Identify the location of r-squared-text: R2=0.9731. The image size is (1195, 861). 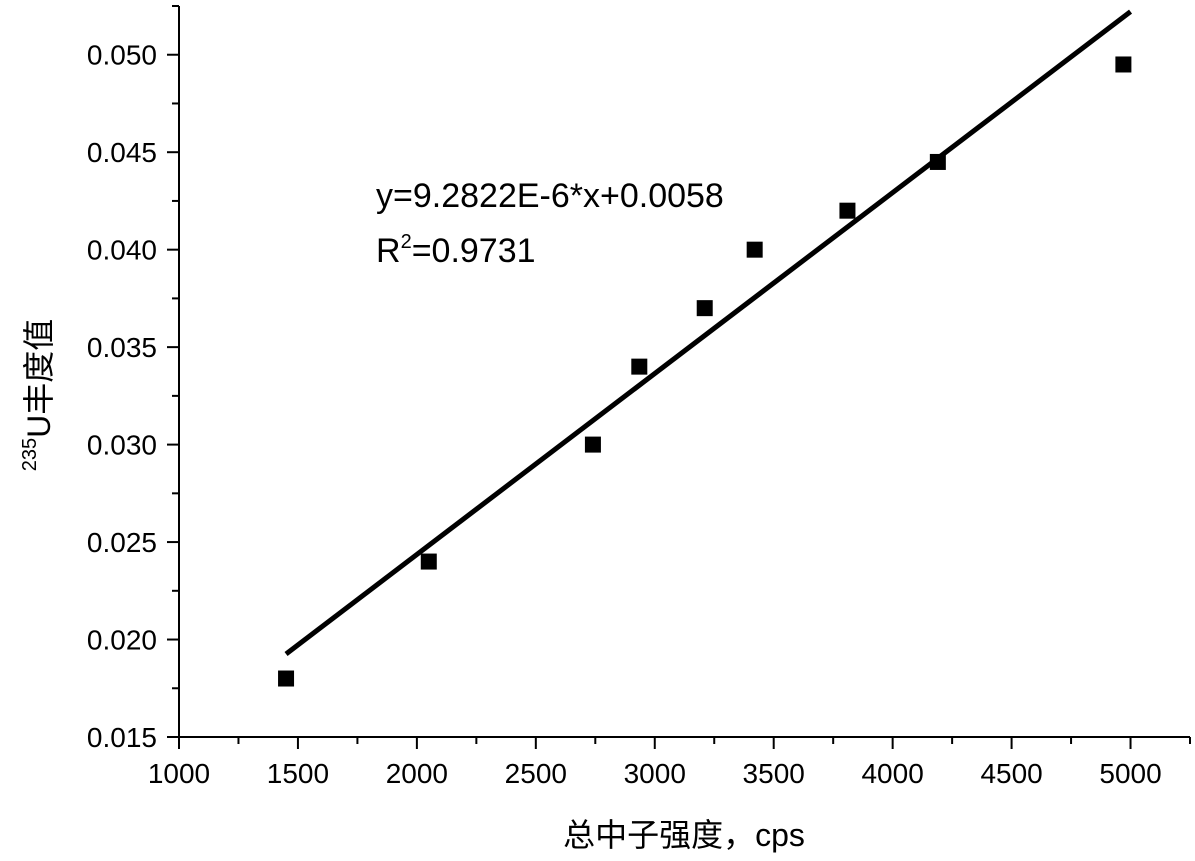
(456, 250).